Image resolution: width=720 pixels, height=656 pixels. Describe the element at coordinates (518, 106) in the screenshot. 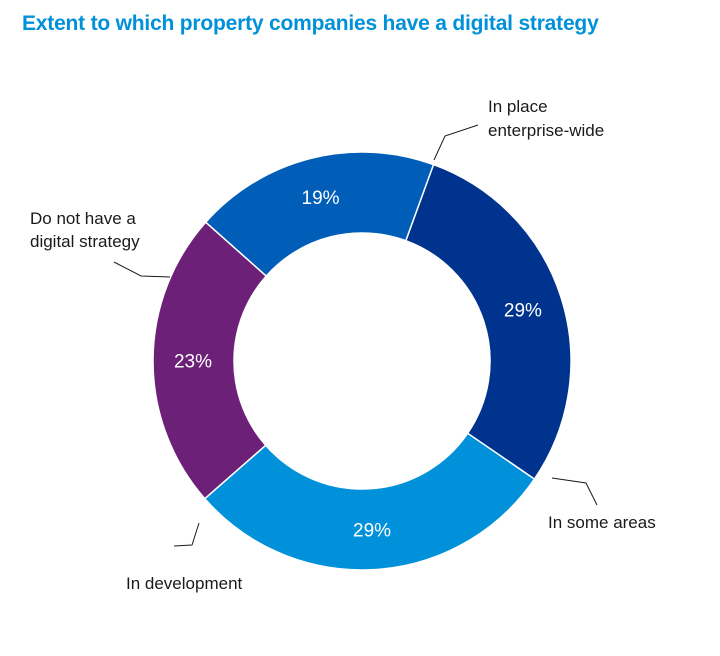

I see `slice-label-0-line-0: In place` at that location.